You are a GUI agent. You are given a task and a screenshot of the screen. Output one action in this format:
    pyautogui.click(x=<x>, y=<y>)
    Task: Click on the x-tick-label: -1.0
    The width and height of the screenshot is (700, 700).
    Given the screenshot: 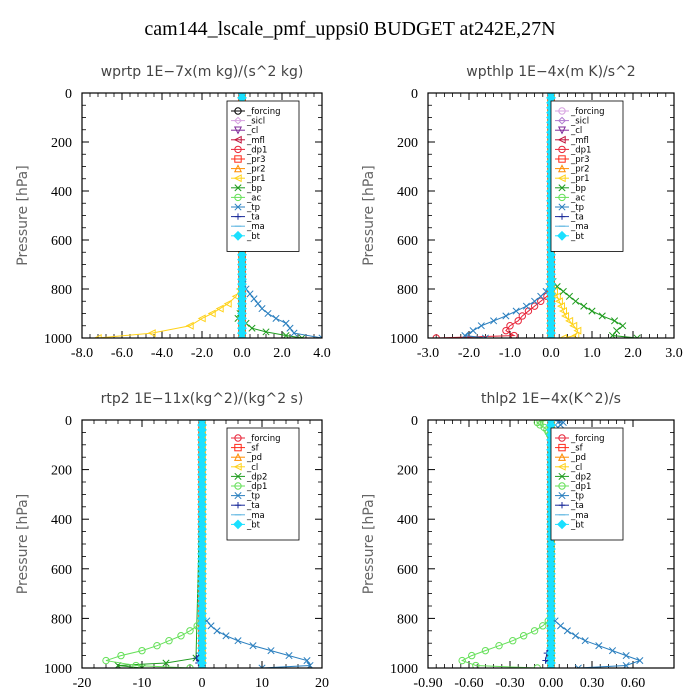 What is the action you would take?
    pyautogui.click(x=510, y=353)
    